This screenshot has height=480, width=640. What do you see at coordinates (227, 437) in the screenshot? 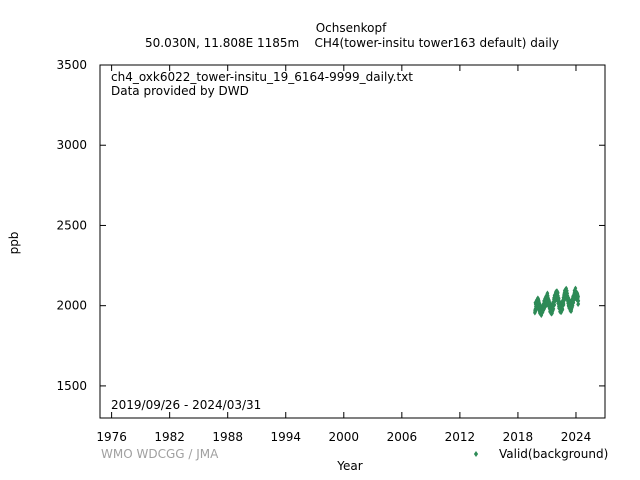
I see `x-tick-label: 1988` at bounding box center [227, 437].